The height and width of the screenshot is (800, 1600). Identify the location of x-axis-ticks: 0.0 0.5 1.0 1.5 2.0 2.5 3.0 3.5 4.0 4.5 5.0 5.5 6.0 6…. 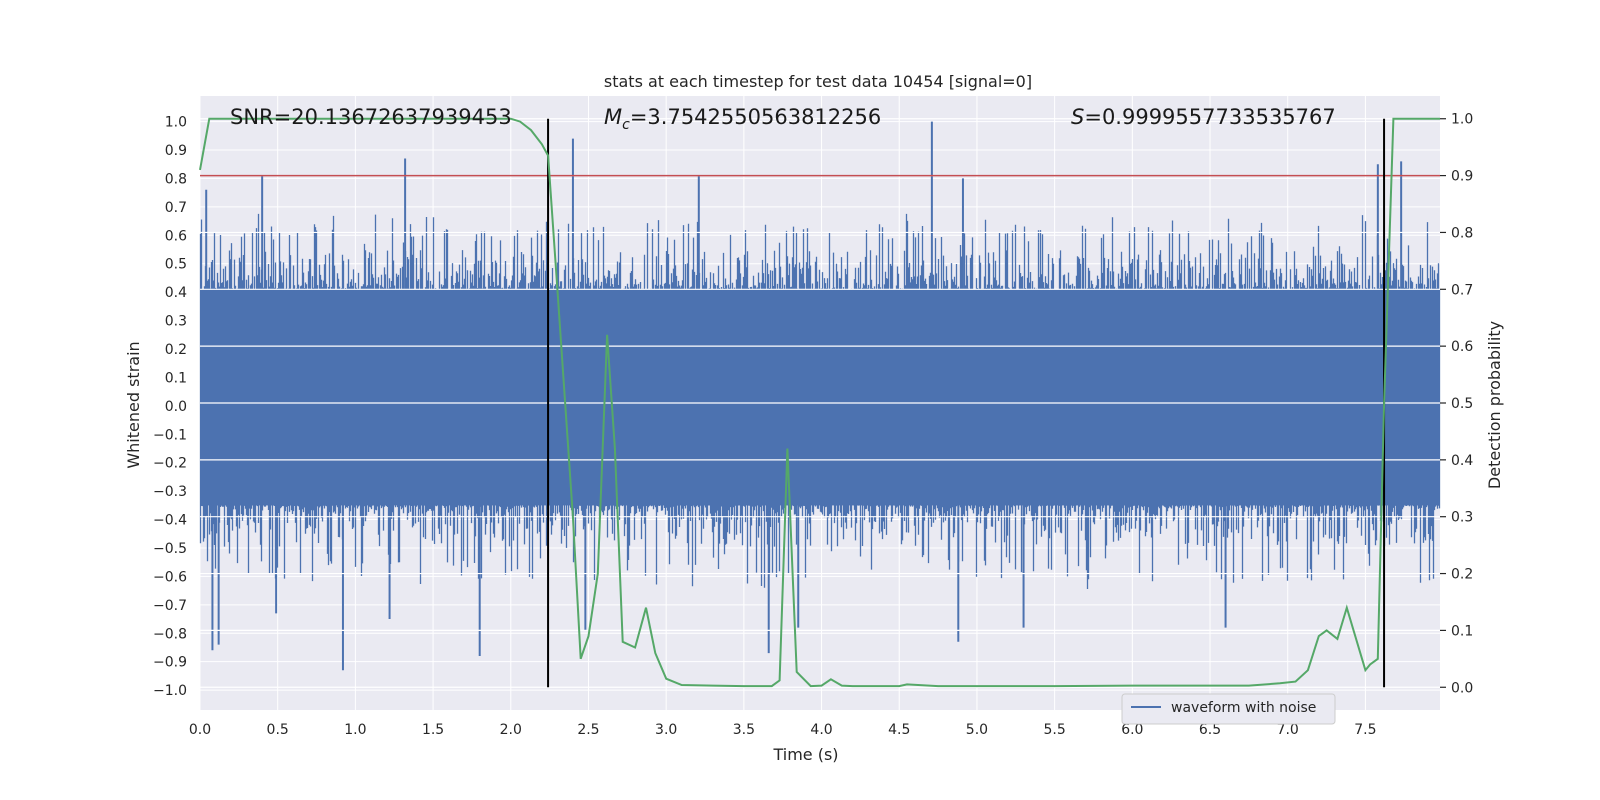
(783, 730).